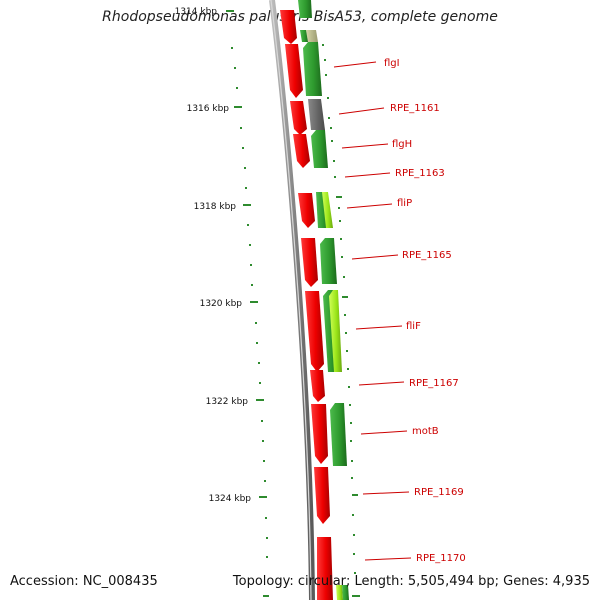 The width and height of the screenshot is (600, 600). Describe the element at coordinates (246, 254) in the screenshot. I see `kbp-tick-marks` at that location.